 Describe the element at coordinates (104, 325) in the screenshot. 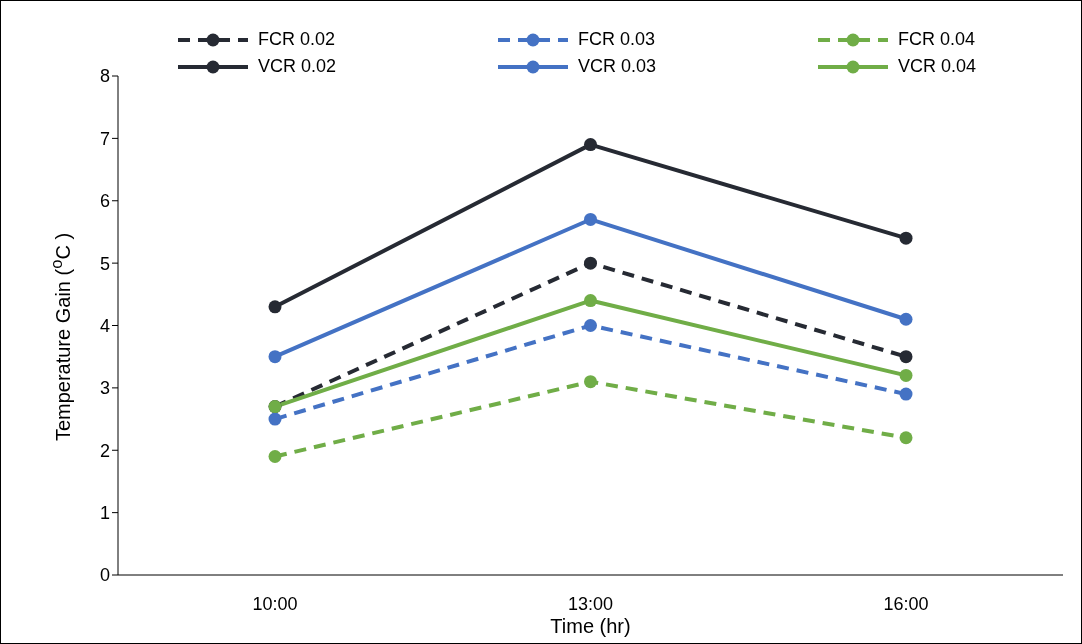

I see `y-tick-label: 4` at that location.